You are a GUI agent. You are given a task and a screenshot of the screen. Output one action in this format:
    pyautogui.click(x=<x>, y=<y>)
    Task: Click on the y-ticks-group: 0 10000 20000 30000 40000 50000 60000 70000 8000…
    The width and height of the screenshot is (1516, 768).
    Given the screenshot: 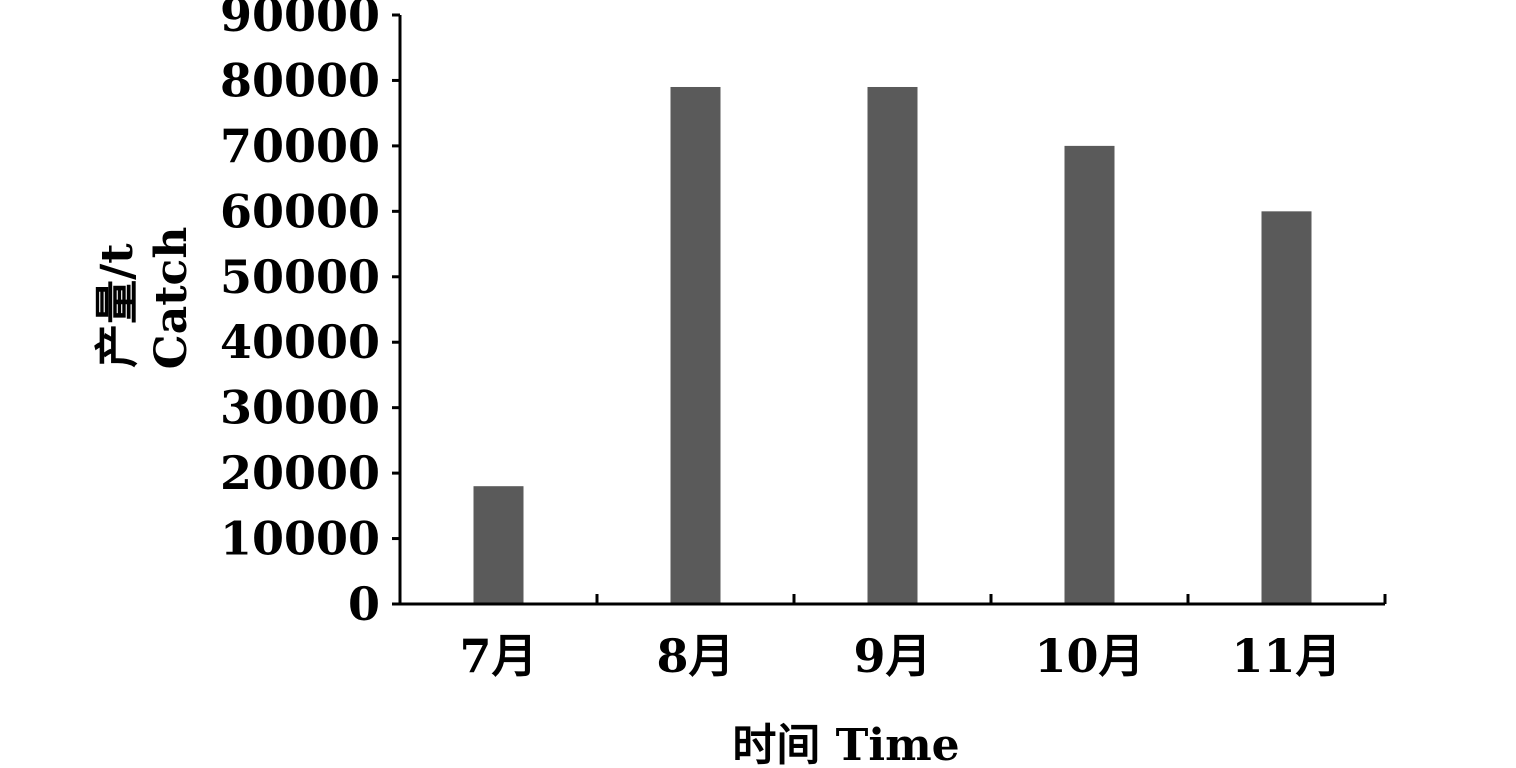 What is the action you would take?
    pyautogui.click(x=310, y=315)
    